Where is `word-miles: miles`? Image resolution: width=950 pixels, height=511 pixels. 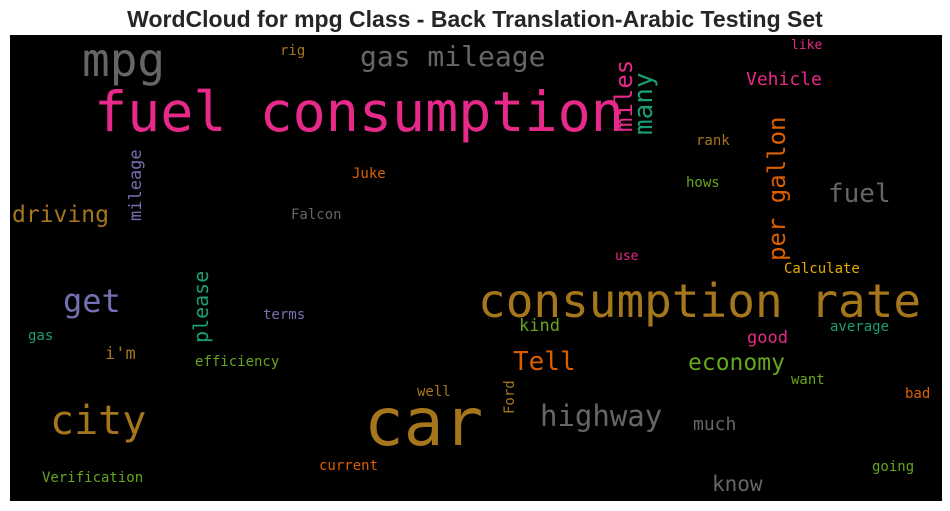 word-miles: miles is located at coordinates (624, 96).